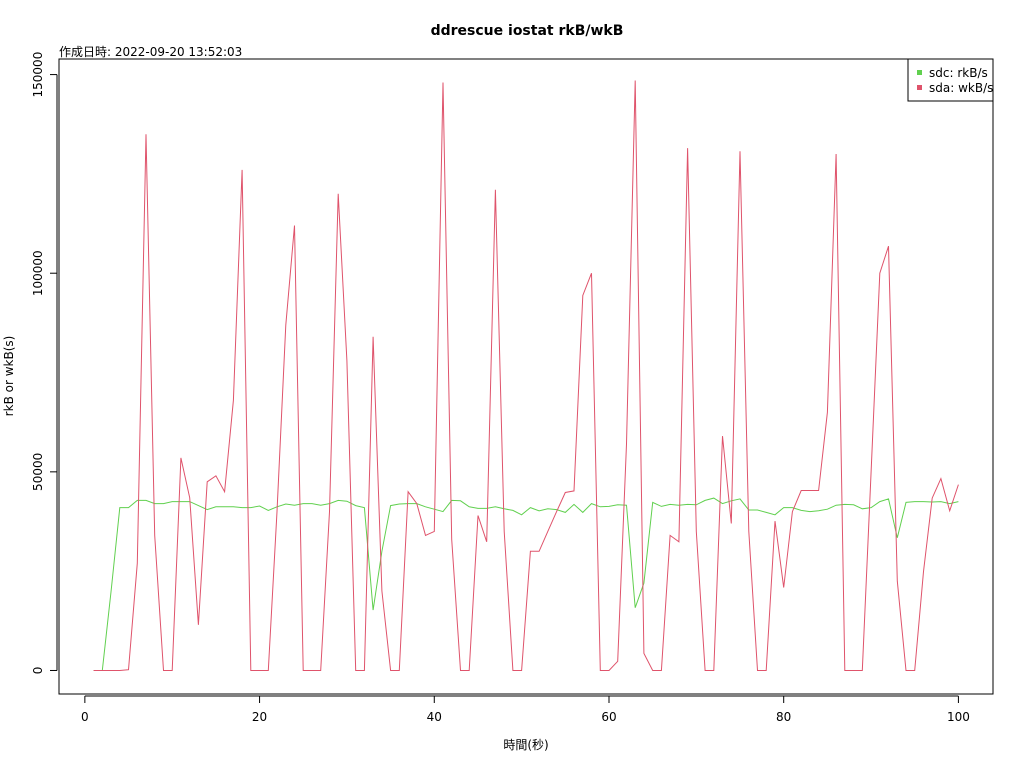  Describe the element at coordinates (38, 273) in the screenshot. I see `y-tick-label: 100000` at that location.